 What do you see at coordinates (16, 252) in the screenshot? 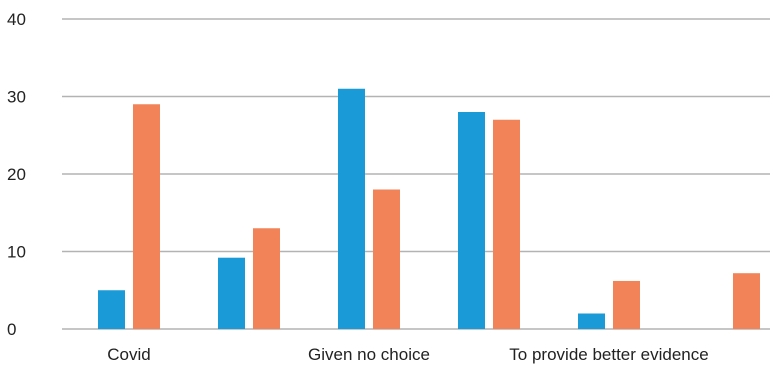
I see `y-tick-label: 10` at bounding box center [16, 252].